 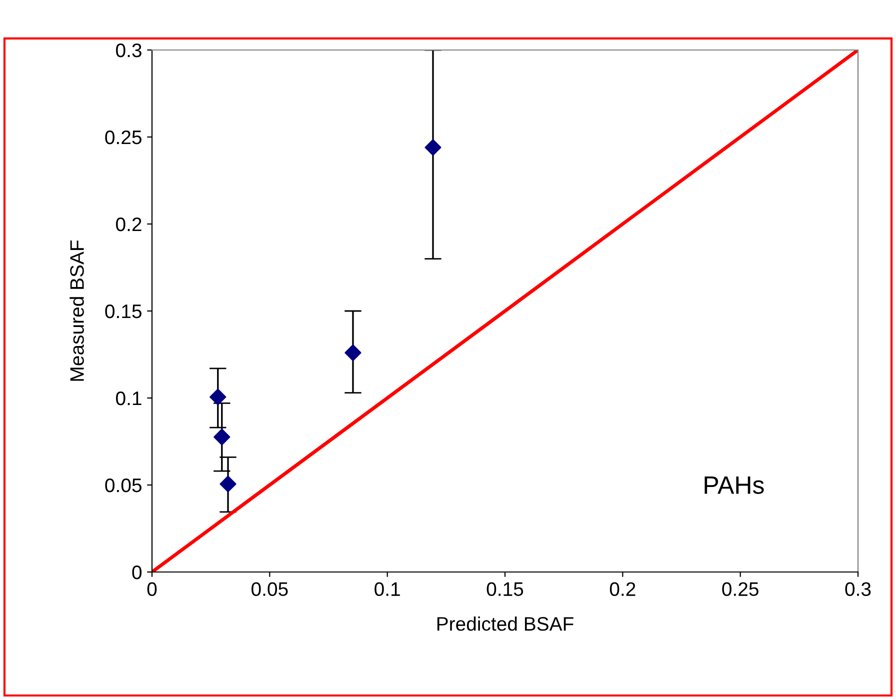 What do you see at coordinates (623, 589) in the screenshot?
I see `x-tick-label: 0.2` at bounding box center [623, 589].